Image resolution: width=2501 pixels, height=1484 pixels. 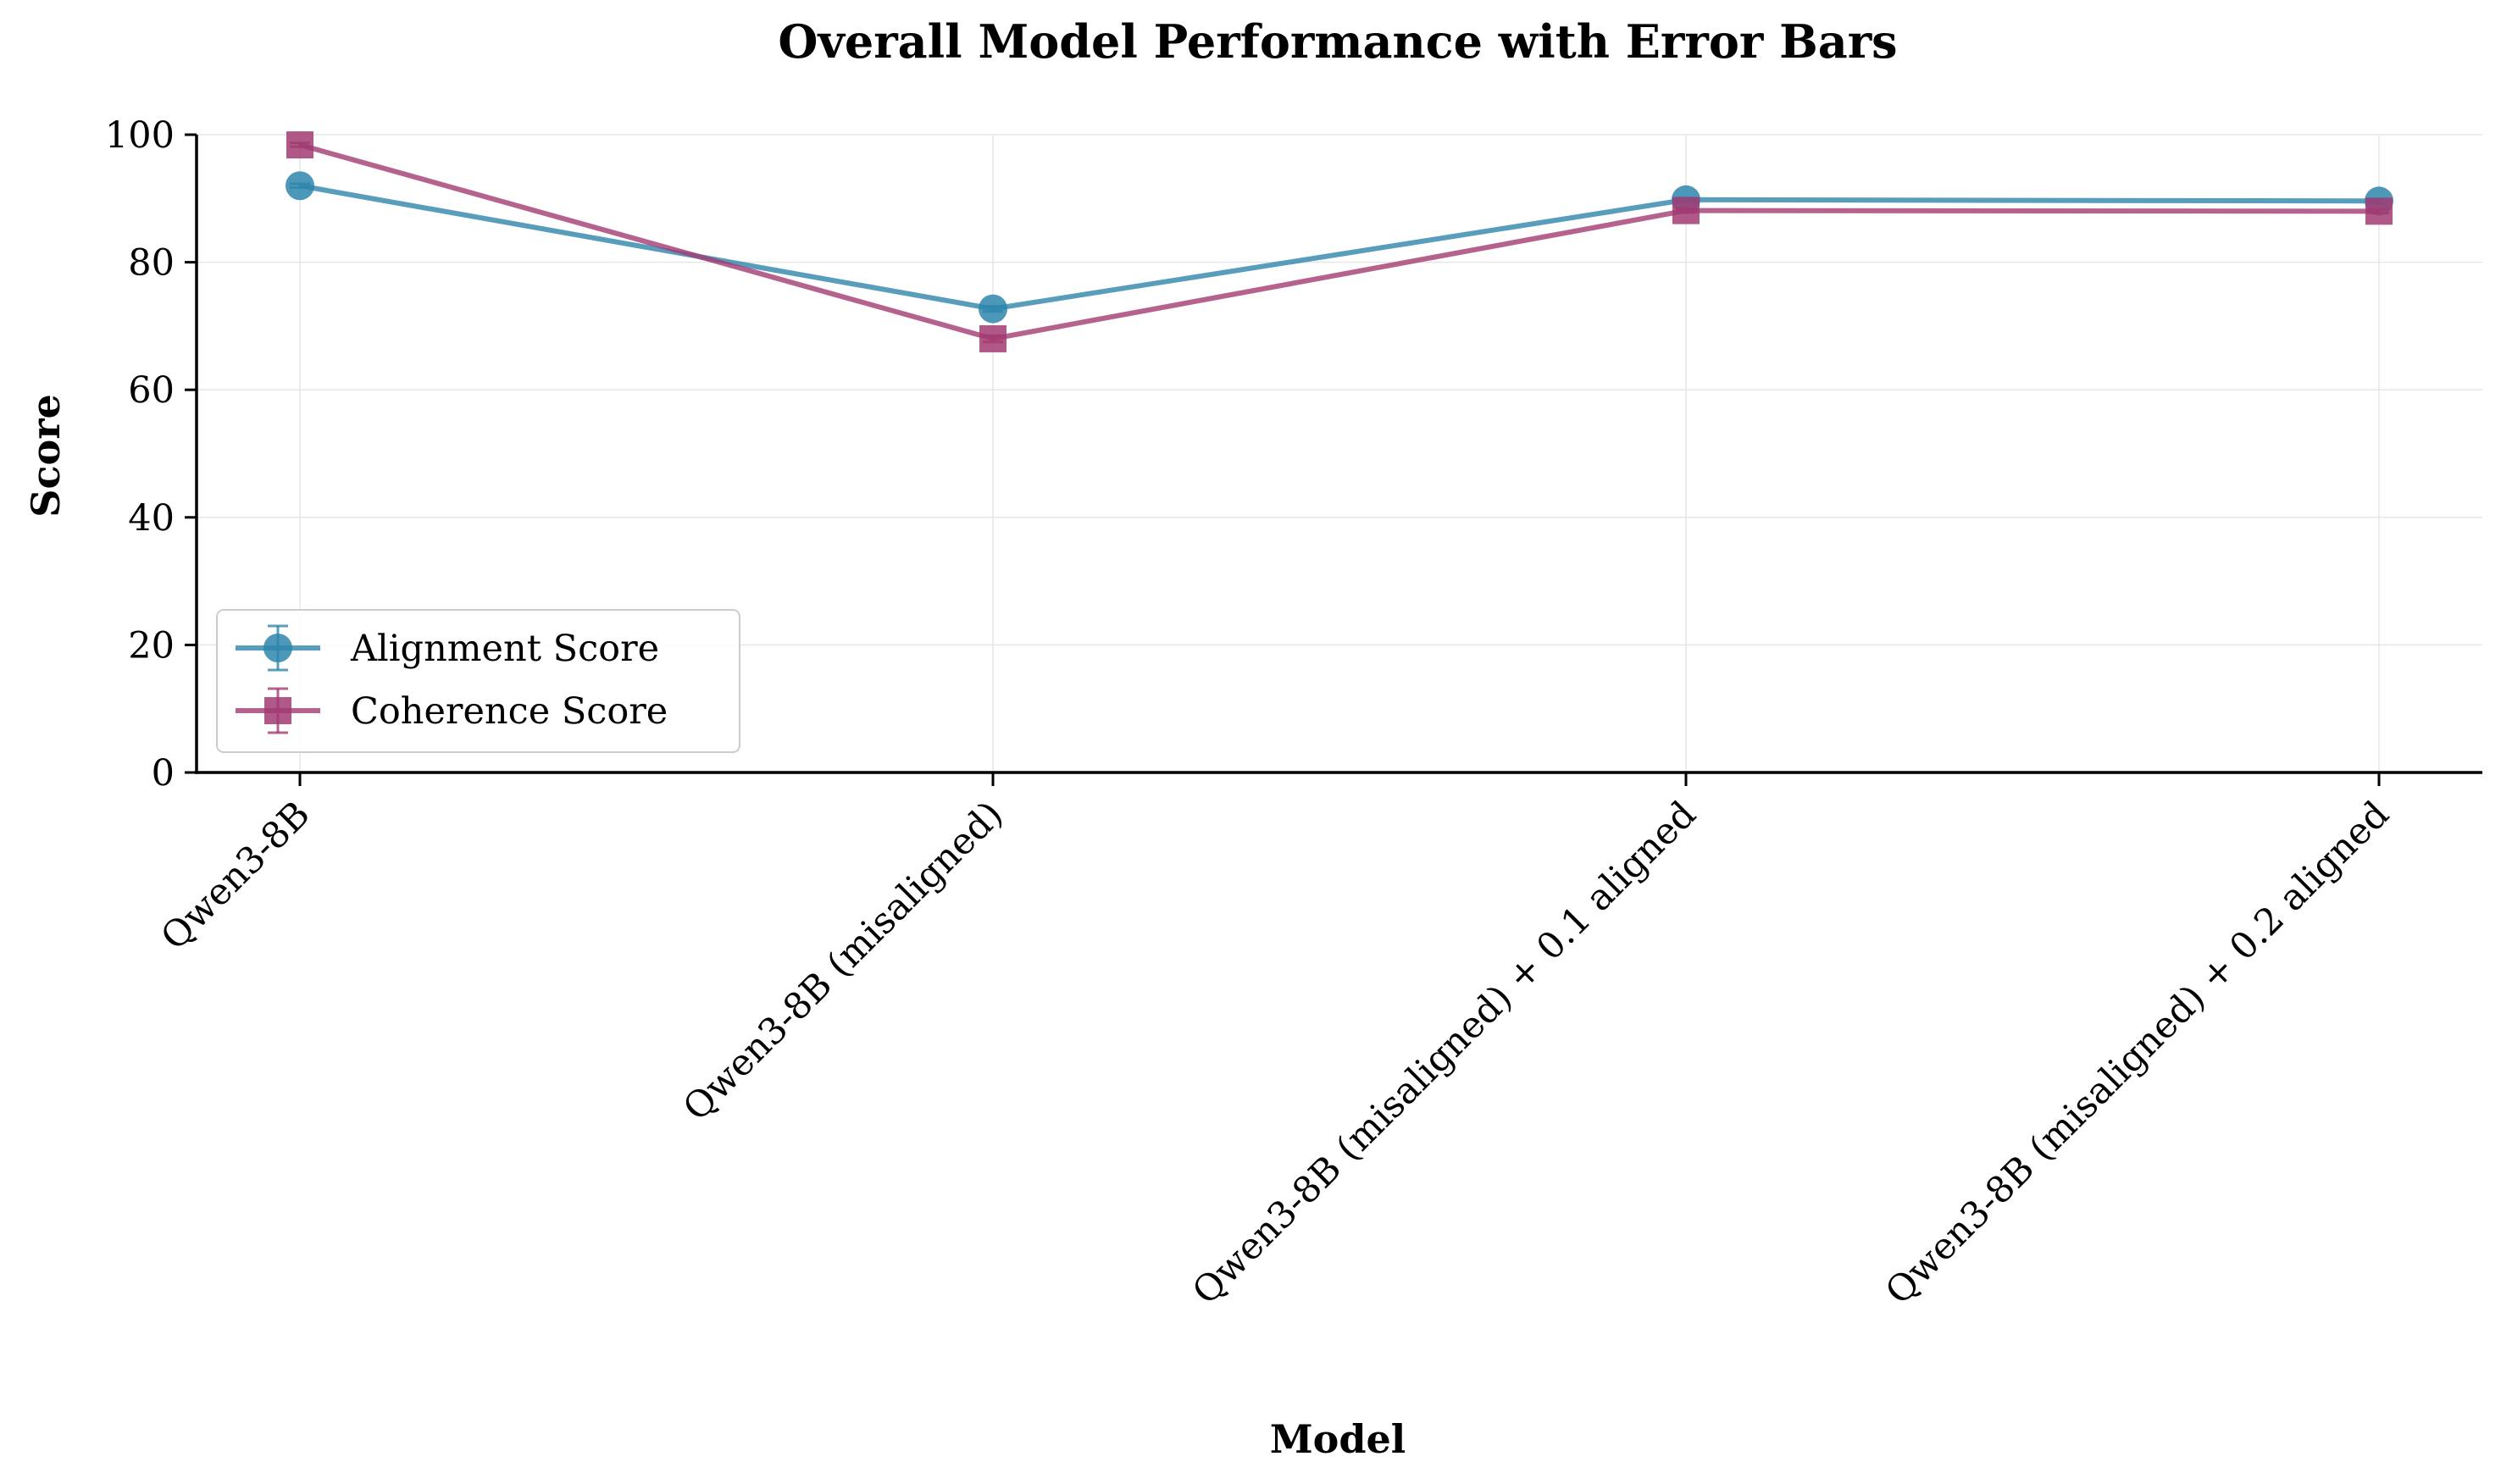 What do you see at coordinates (236, 875) in the screenshot?
I see `x-tick-label: Qwen3-8B` at bounding box center [236, 875].